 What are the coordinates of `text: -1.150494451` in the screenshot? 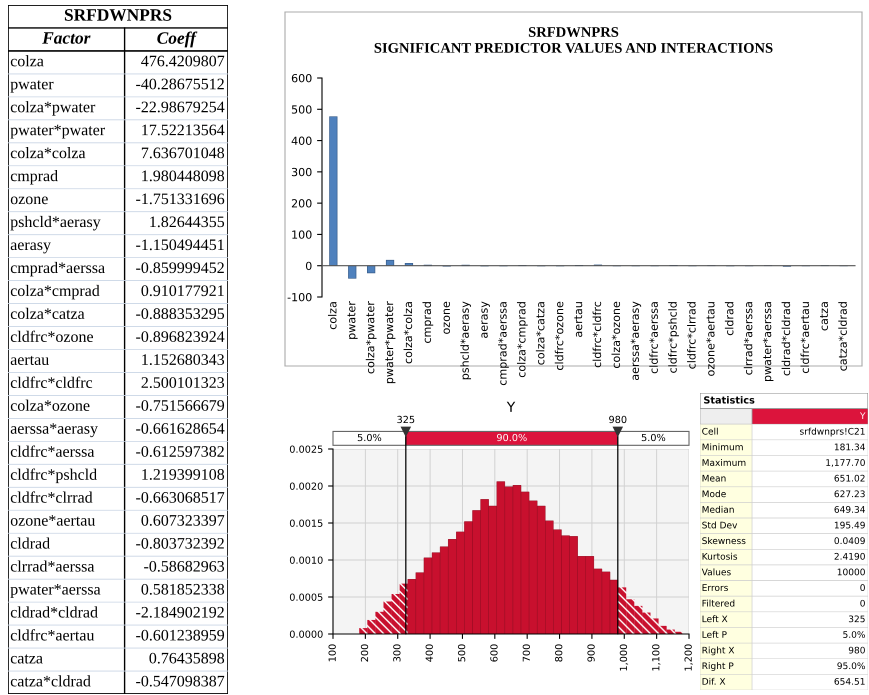 It's located at (180, 244).